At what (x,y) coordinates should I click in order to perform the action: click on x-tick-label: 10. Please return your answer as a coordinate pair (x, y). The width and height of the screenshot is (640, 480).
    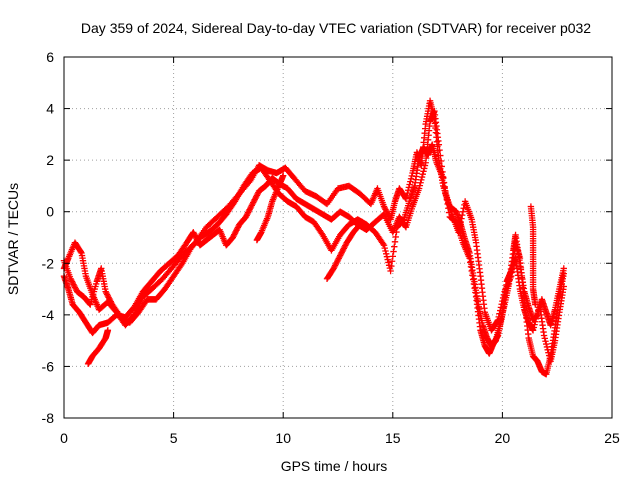
    Looking at the image, I should click on (283, 438).